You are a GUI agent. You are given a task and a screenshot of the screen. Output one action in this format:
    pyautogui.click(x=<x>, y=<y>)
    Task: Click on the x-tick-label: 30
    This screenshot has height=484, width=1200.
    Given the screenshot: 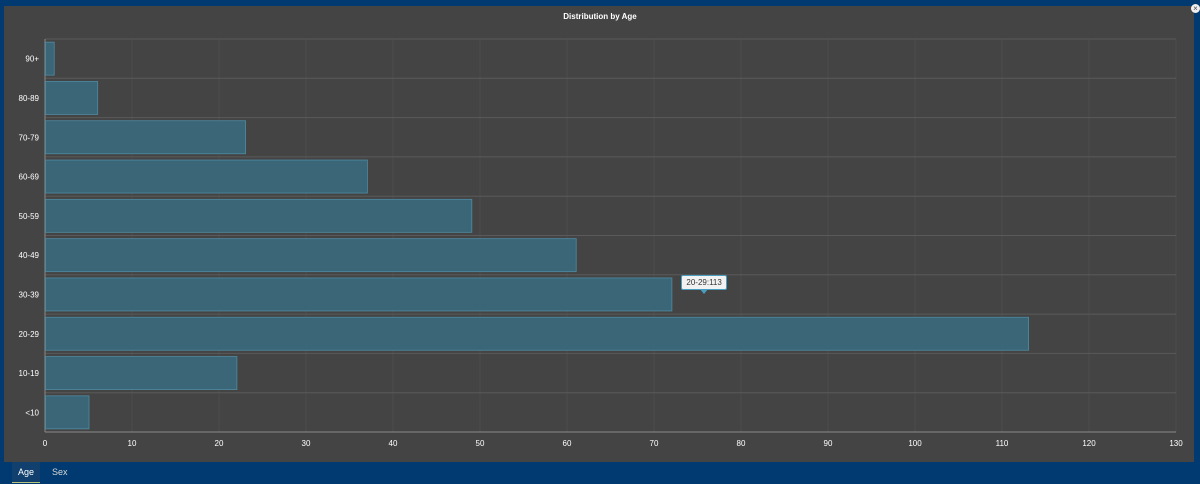 What is the action you would take?
    pyautogui.click(x=306, y=443)
    